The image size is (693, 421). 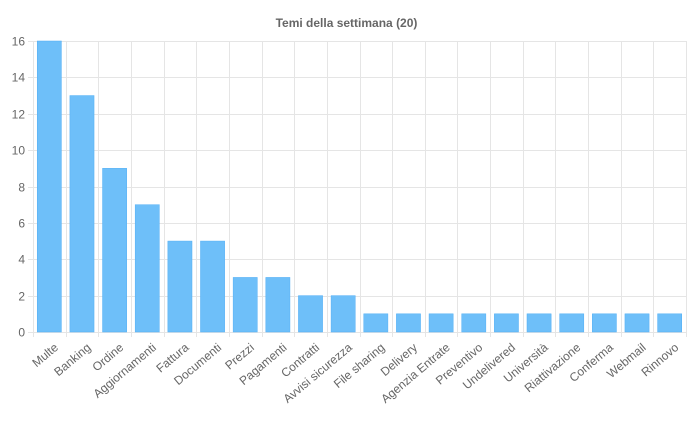 What do you see at coordinates (21, 297) in the screenshot?
I see `y-tick-label: 2` at bounding box center [21, 297].